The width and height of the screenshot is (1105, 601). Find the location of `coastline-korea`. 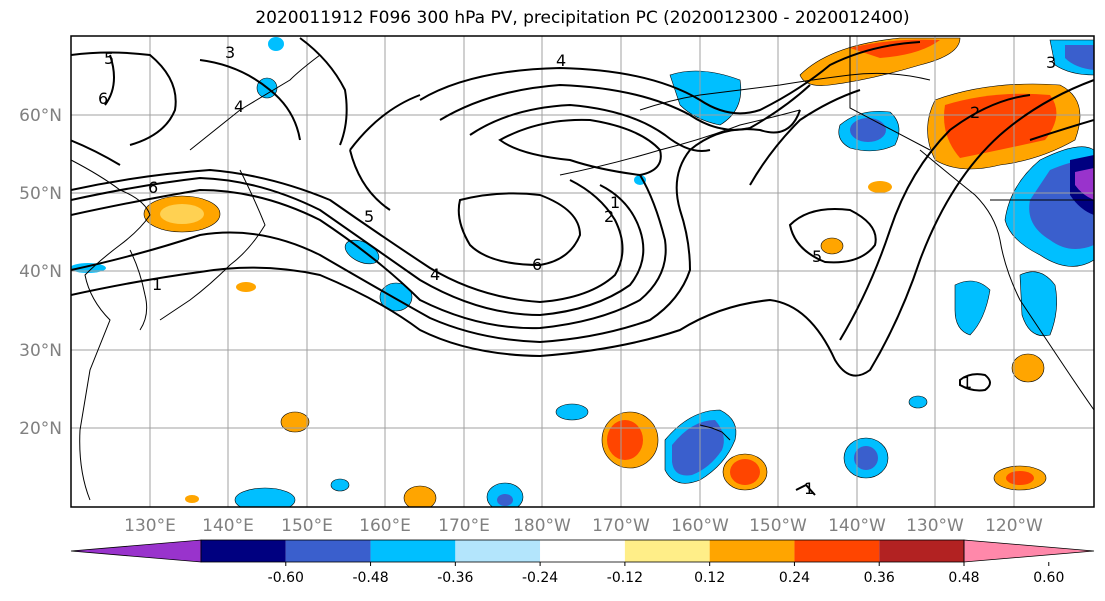

coastline-korea is located at coordinates (138, 290).